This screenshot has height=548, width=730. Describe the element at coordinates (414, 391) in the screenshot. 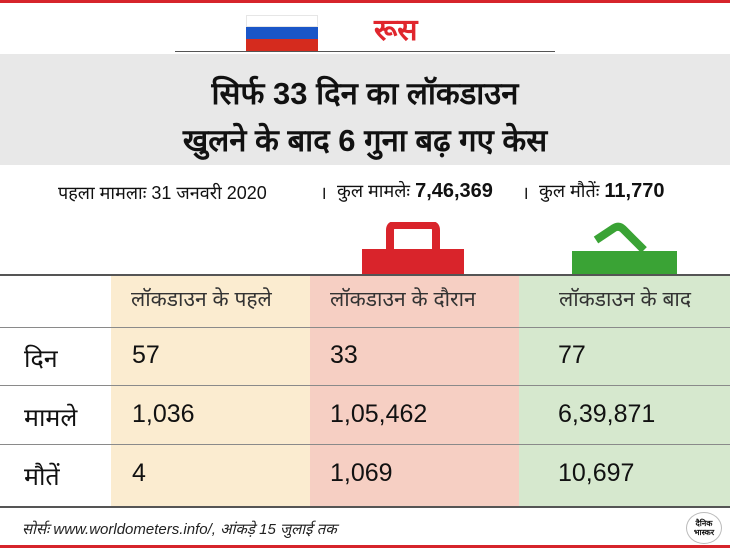

I see `during-column-bg` at that location.